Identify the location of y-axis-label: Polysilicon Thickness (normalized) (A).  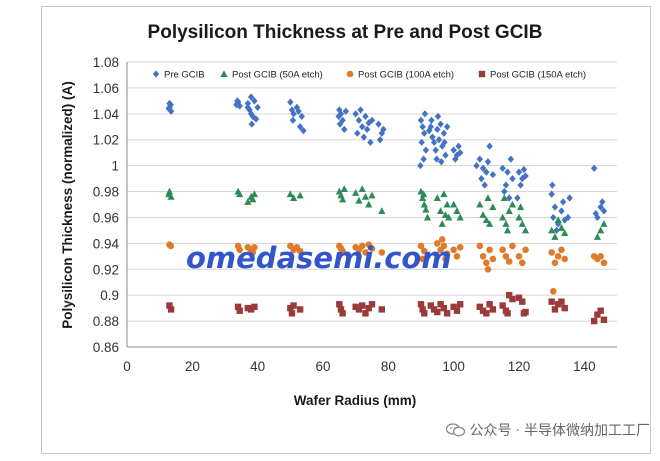
(67, 205).